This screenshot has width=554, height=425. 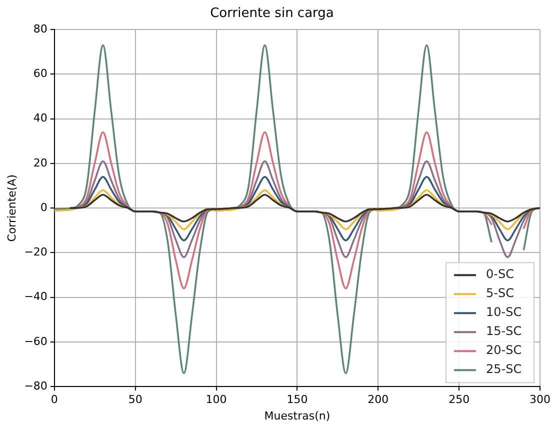 What do you see at coordinates (504, 331) in the screenshot?
I see `legend-label: 15-SC` at bounding box center [504, 331].